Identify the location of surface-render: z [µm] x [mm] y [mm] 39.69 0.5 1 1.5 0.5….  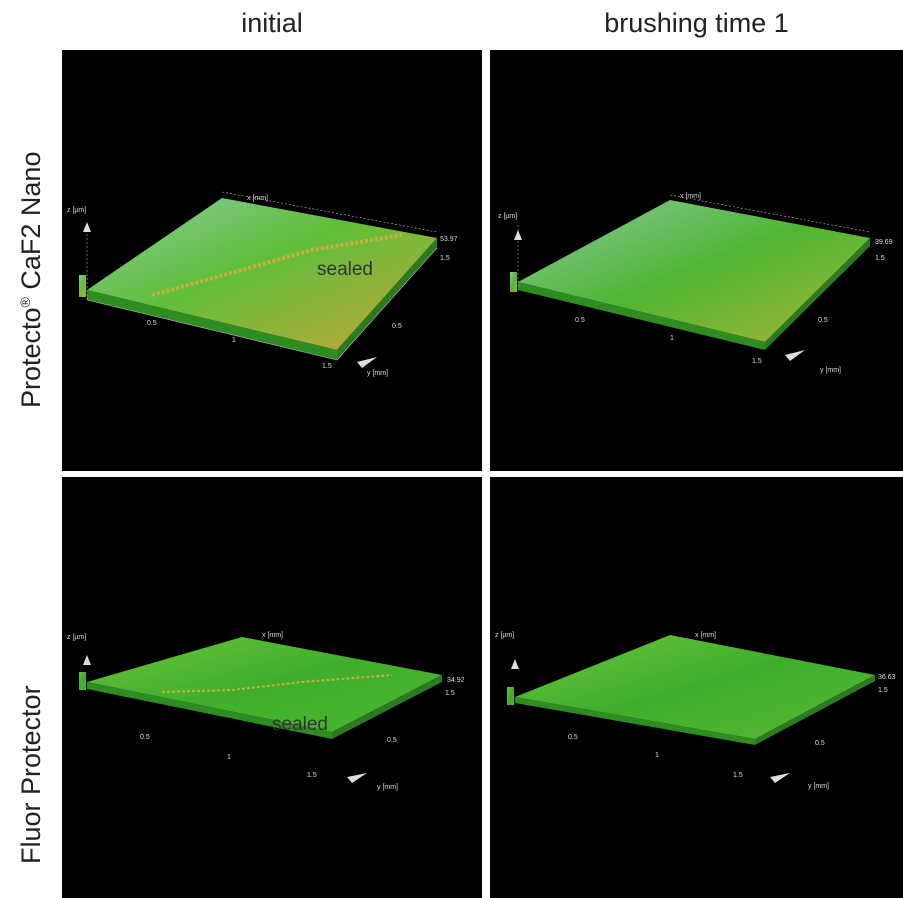
(695, 283).